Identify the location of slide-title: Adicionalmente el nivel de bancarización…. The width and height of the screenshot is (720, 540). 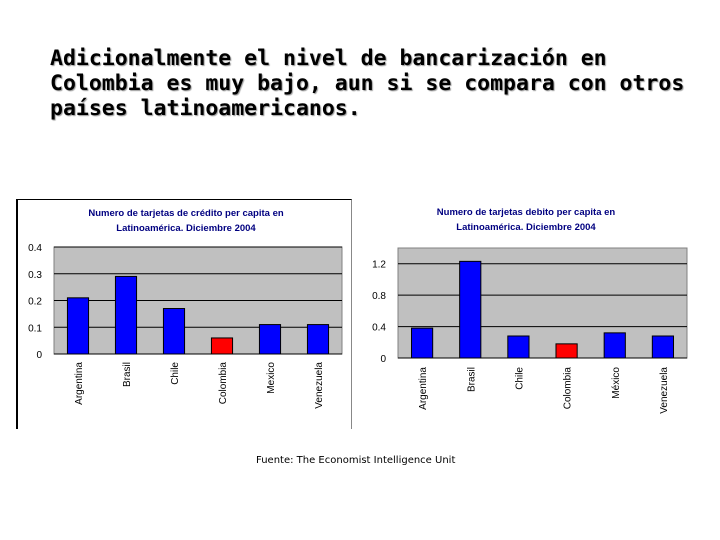
(367, 83).